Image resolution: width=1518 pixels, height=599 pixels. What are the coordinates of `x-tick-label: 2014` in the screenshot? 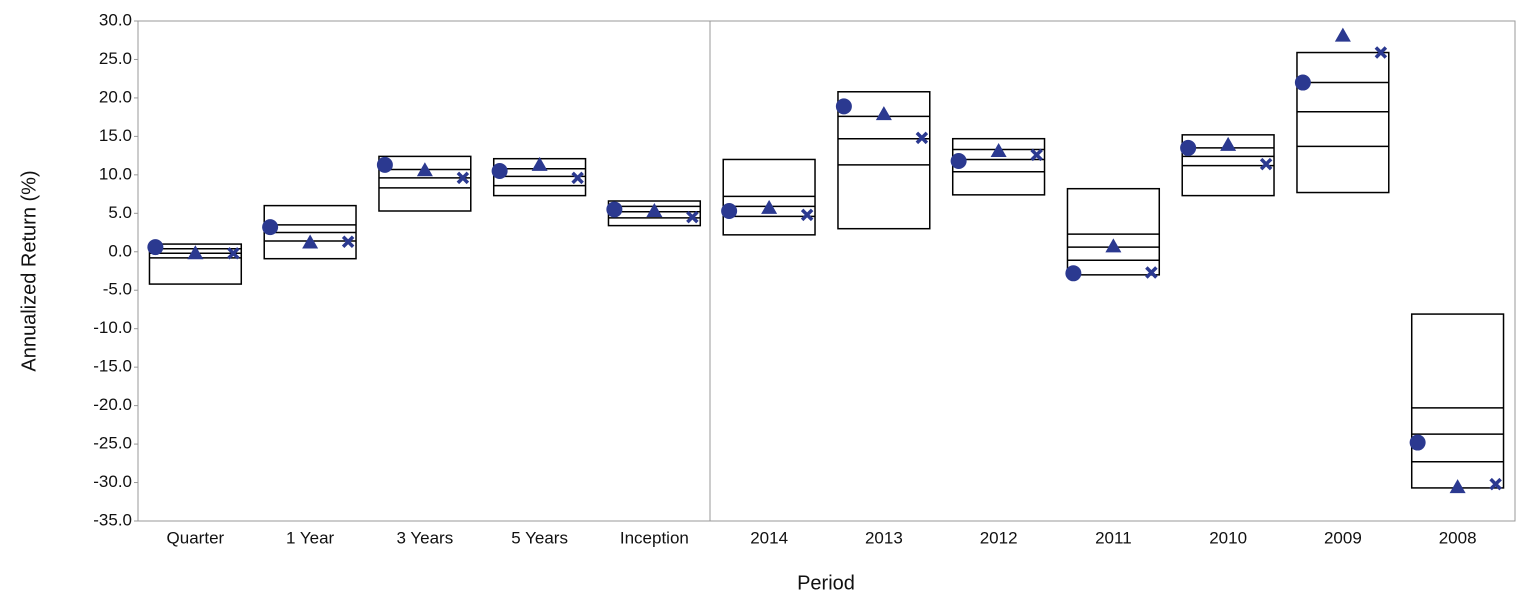 It's located at (769, 537).